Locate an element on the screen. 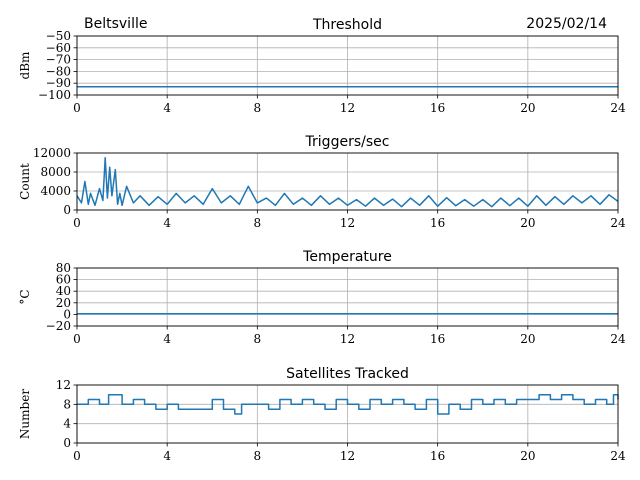 The width and height of the screenshot is (640, 480). y-tick-label: 12000 is located at coordinates (52, 153).